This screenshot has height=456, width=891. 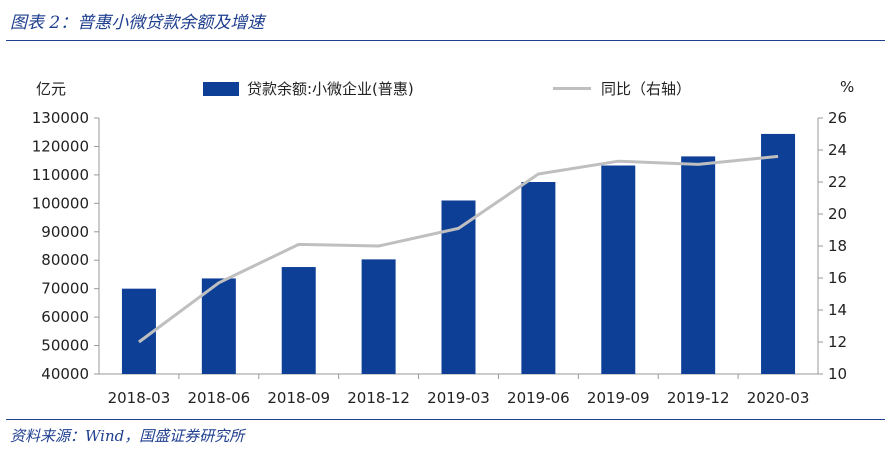 I want to click on x-tick-label: 2018-03, so click(x=139, y=398).